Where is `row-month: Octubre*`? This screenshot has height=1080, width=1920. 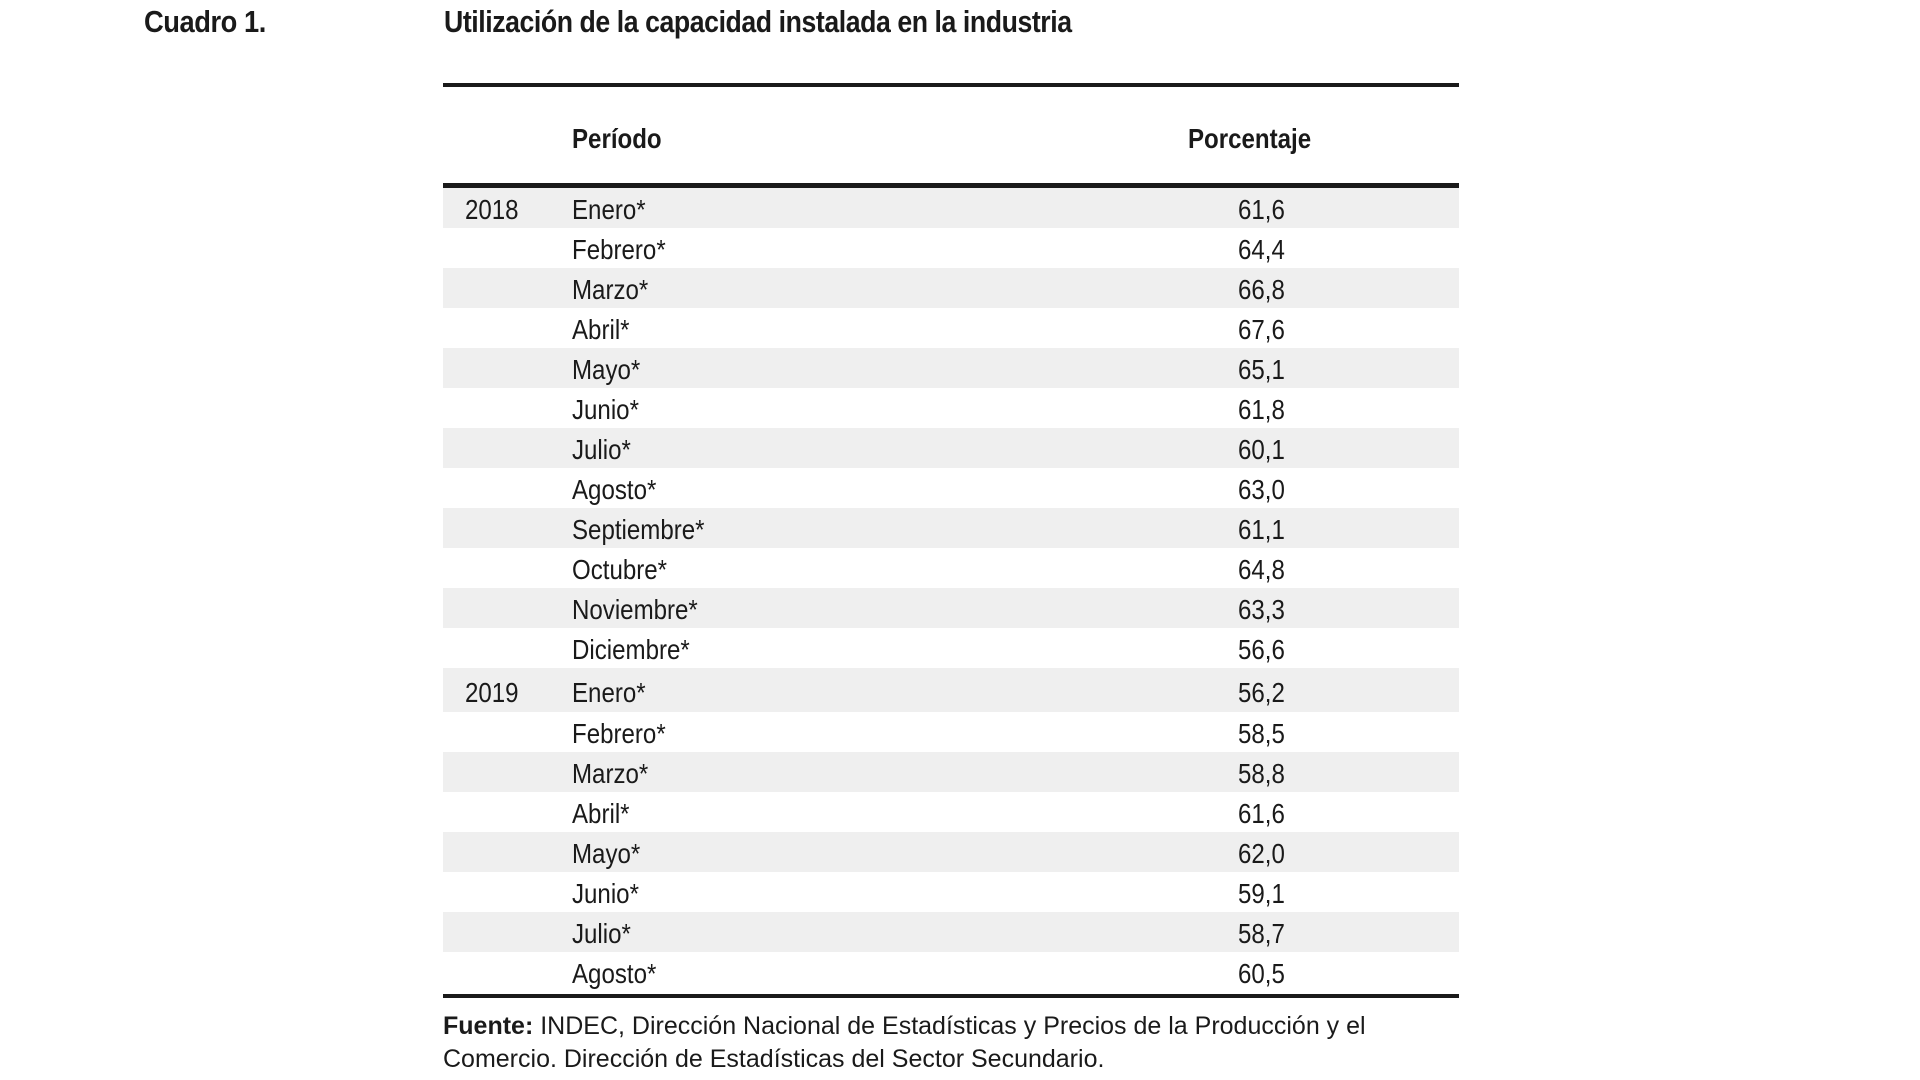
row-month: Octubre* is located at coordinates (620, 569).